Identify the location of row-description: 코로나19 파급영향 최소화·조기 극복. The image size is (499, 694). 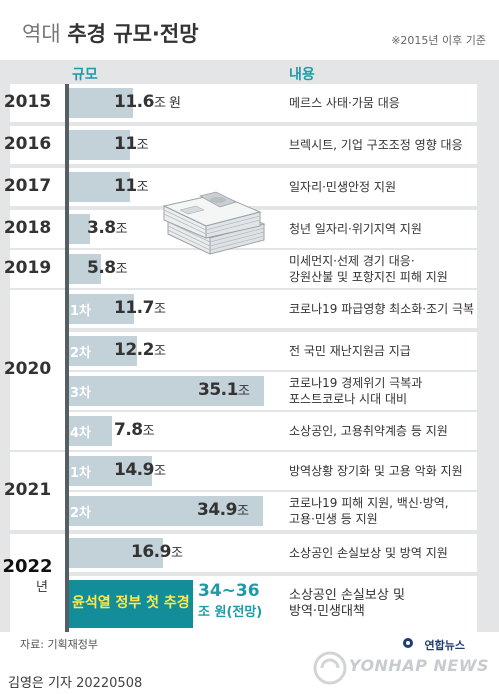
(381, 309).